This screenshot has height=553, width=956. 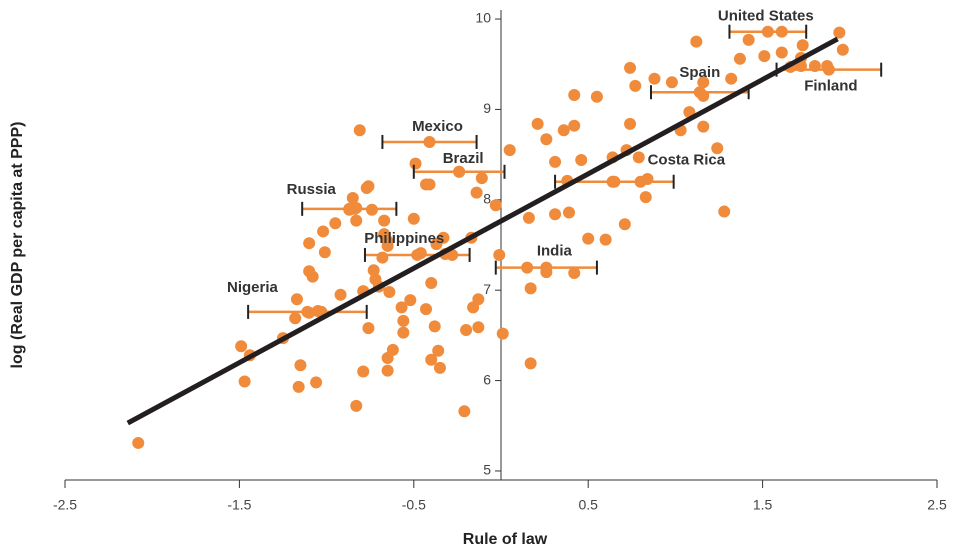 I want to click on y-axis-title: log (Real GDP per capita at PPP), so click(x=17, y=245).